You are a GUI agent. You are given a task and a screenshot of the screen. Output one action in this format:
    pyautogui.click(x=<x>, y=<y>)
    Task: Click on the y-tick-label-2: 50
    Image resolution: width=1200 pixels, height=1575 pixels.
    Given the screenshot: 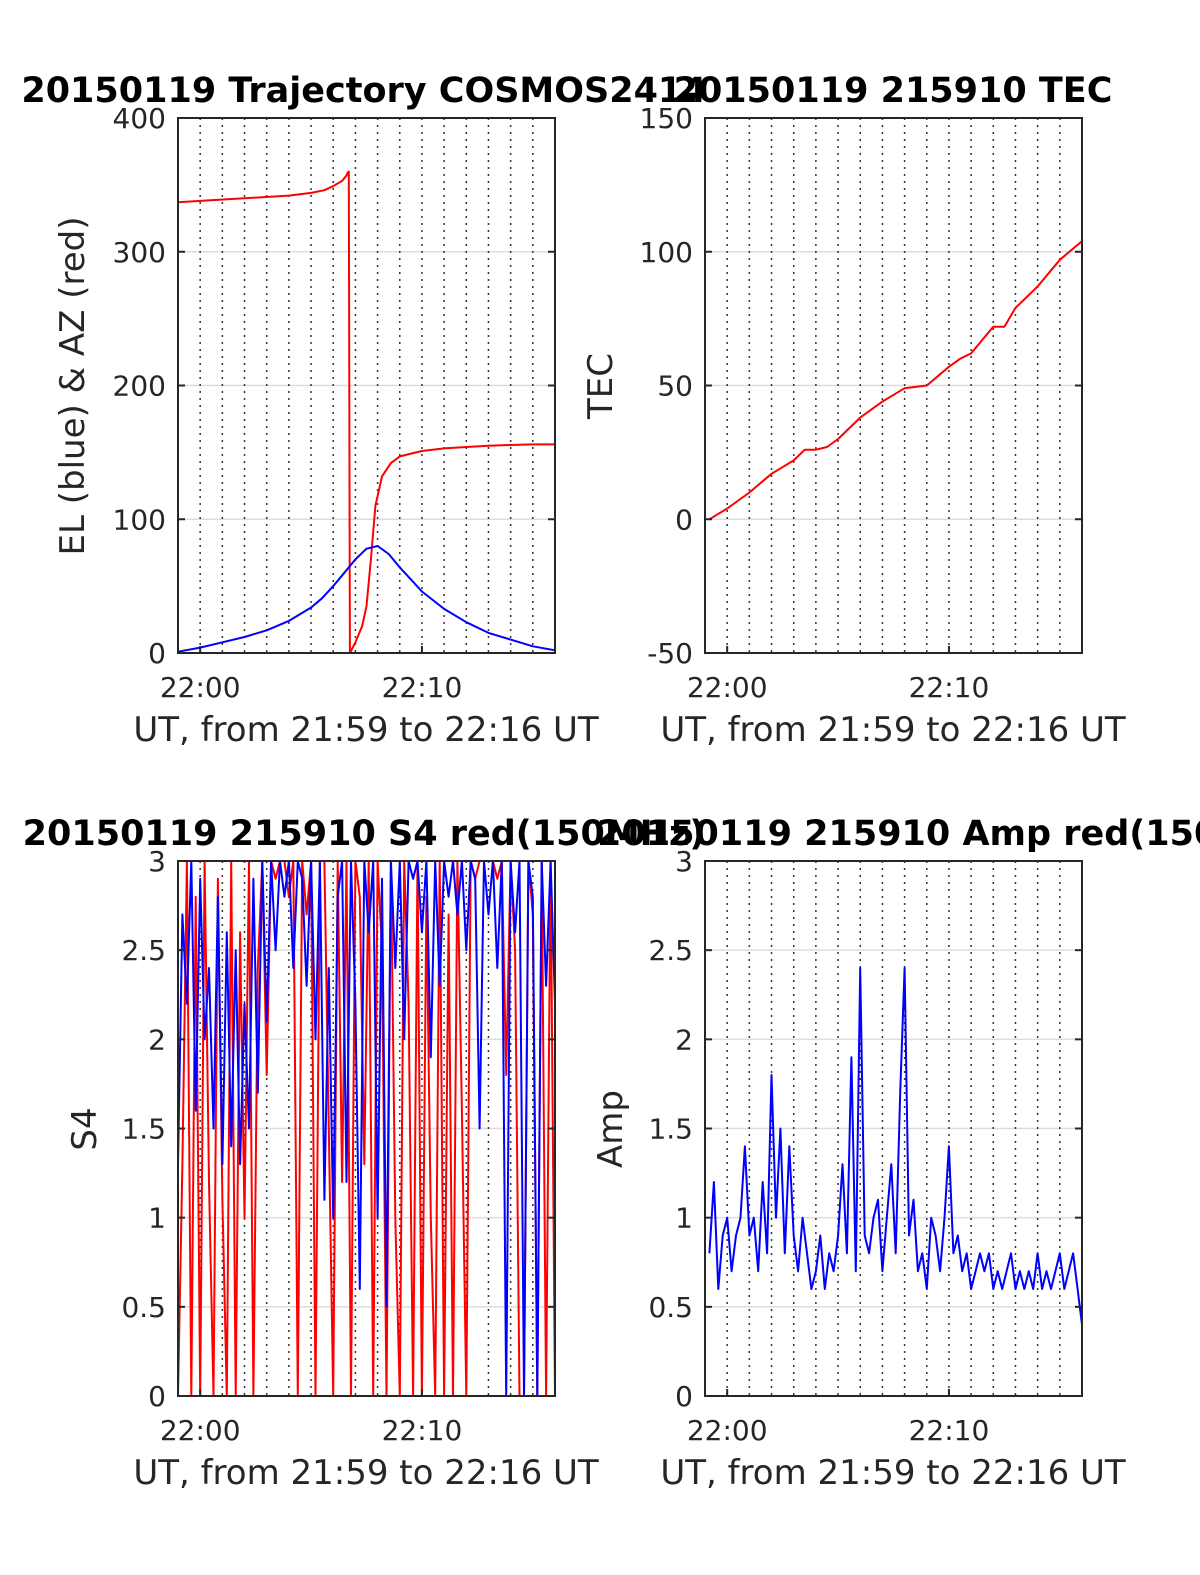 What is the action you would take?
    pyautogui.click(x=675, y=386)
    